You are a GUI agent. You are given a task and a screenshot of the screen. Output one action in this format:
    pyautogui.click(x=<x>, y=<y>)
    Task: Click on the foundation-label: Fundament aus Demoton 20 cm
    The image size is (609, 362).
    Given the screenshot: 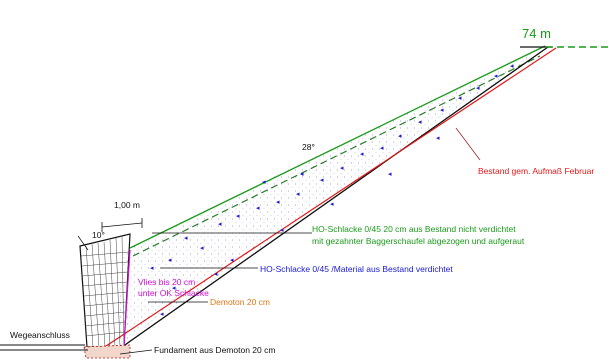 What is the action you would take?
    pyautogui.click(x=214, y=350)
    